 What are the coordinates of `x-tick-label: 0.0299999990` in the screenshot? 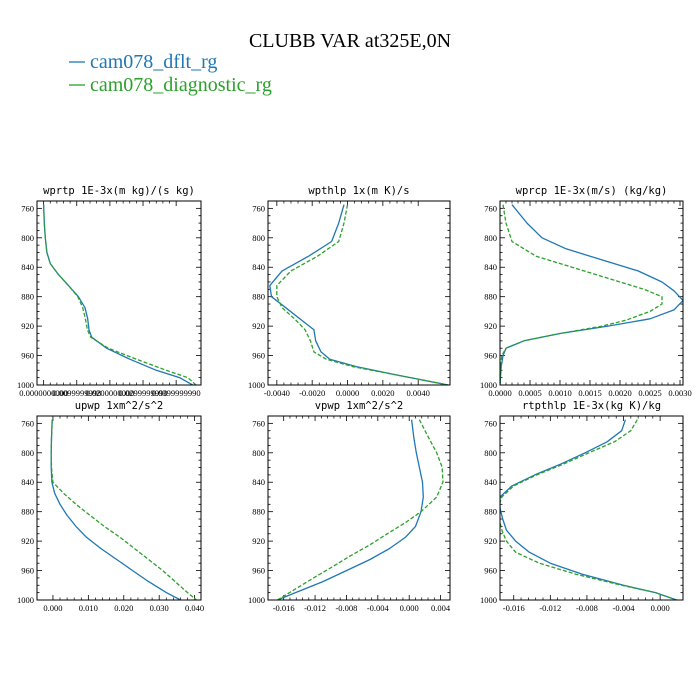 It's located at (143, 393).